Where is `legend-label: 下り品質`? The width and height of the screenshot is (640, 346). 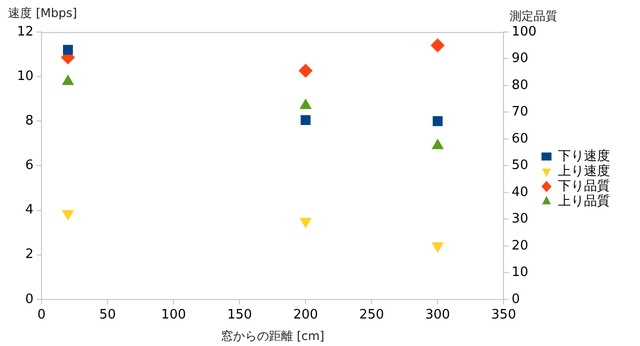
legend-label: 下り品質 is located at coordinates (584, 186).